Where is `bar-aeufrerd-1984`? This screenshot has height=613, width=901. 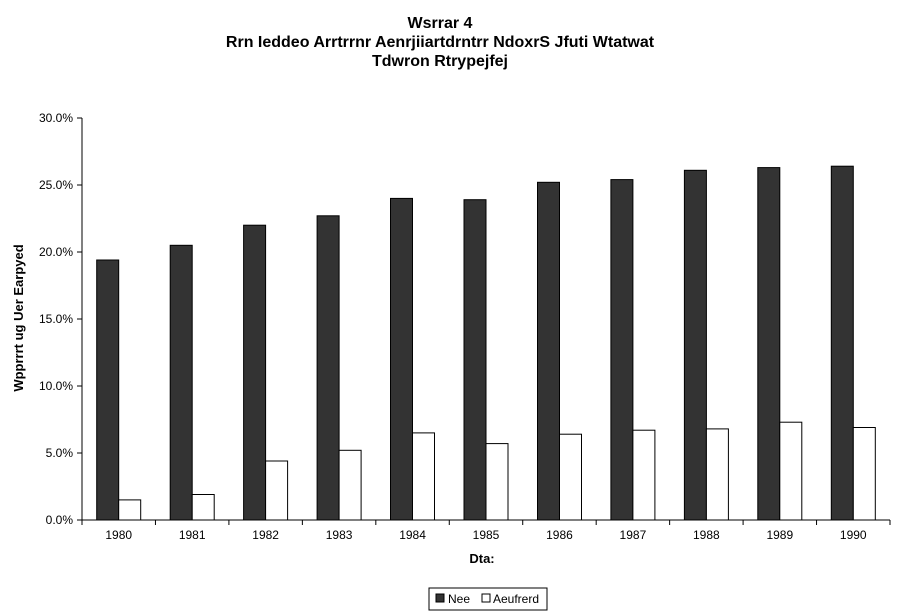
bar-aeufrerd-1984 is located at coordinates (423, 476).